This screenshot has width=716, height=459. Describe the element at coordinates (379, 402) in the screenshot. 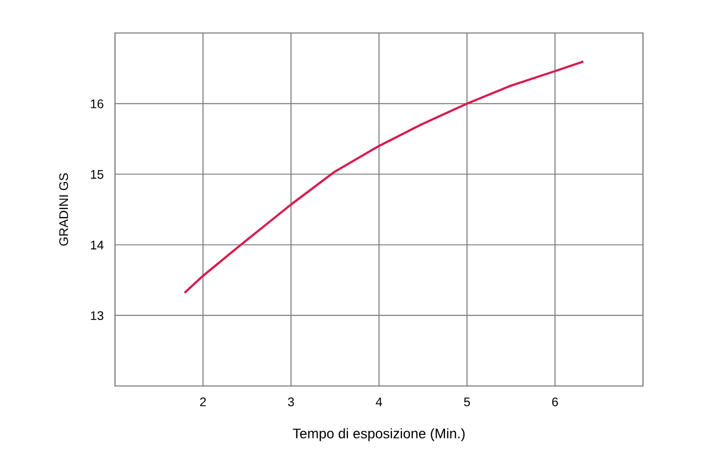

I see `x-tick-label: 4` at that location.